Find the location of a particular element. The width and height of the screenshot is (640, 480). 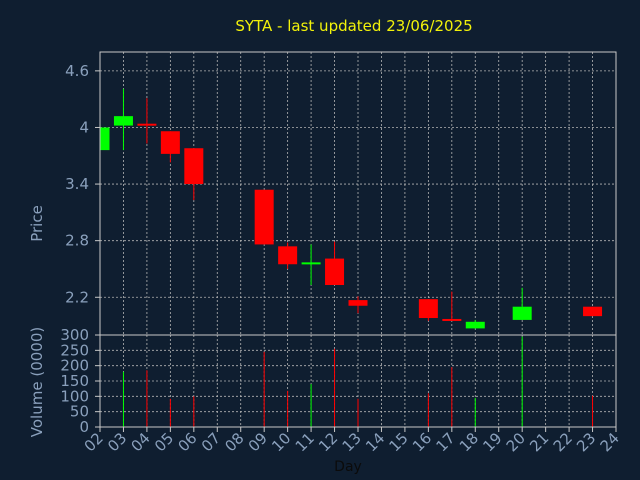

day-axis-label: Day is located at coordinates (348, 467).